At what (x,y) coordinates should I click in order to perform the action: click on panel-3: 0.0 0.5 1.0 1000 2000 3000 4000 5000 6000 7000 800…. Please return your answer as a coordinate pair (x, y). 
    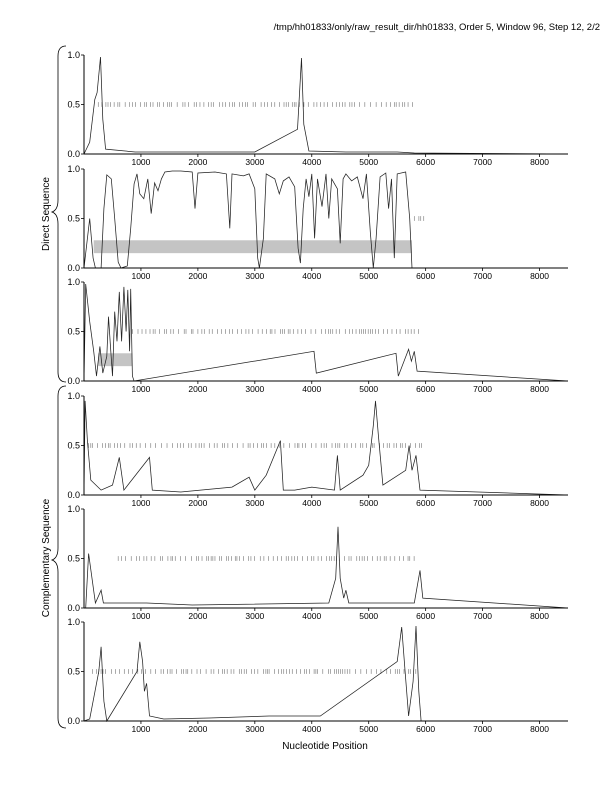
    Looking at the image, I should click on (318, 335).